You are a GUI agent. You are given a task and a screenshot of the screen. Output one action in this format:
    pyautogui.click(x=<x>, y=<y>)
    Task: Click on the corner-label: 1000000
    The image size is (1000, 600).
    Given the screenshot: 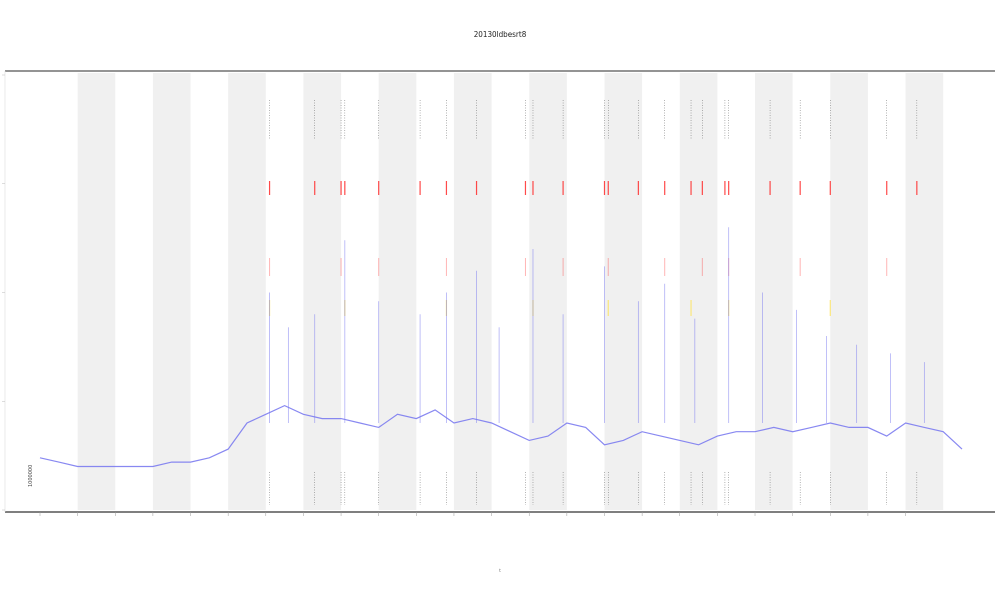 What is the action you would take?
    pyautogui.click(x=31, y=476)
    